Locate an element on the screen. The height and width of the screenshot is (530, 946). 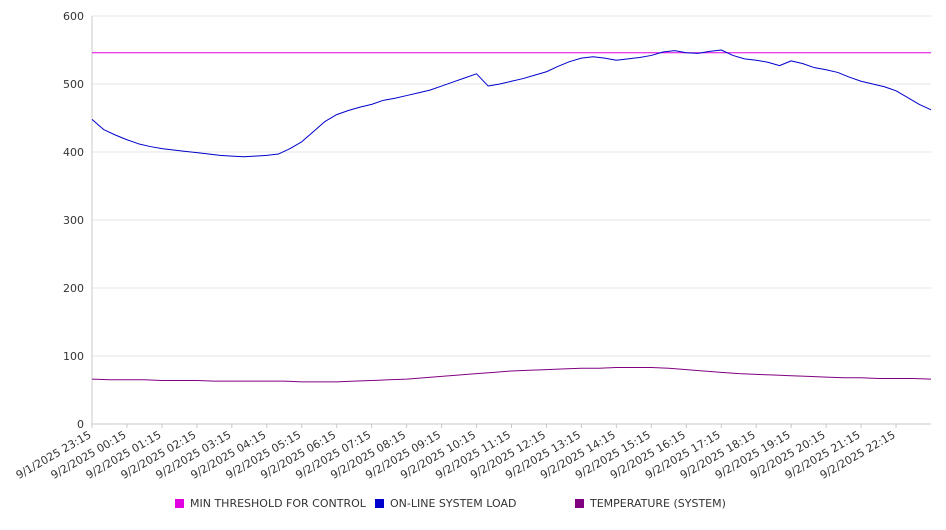
legend-label: MIN THRESHOLD FOR CONTROL is located at coordinates (278, 503).